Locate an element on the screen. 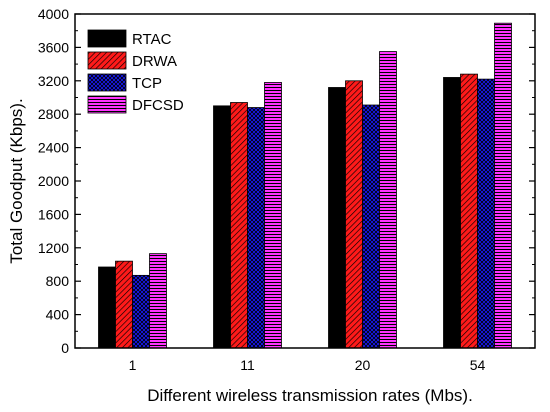  y-tick-label: 2800 is located at coordinates (53, 114).